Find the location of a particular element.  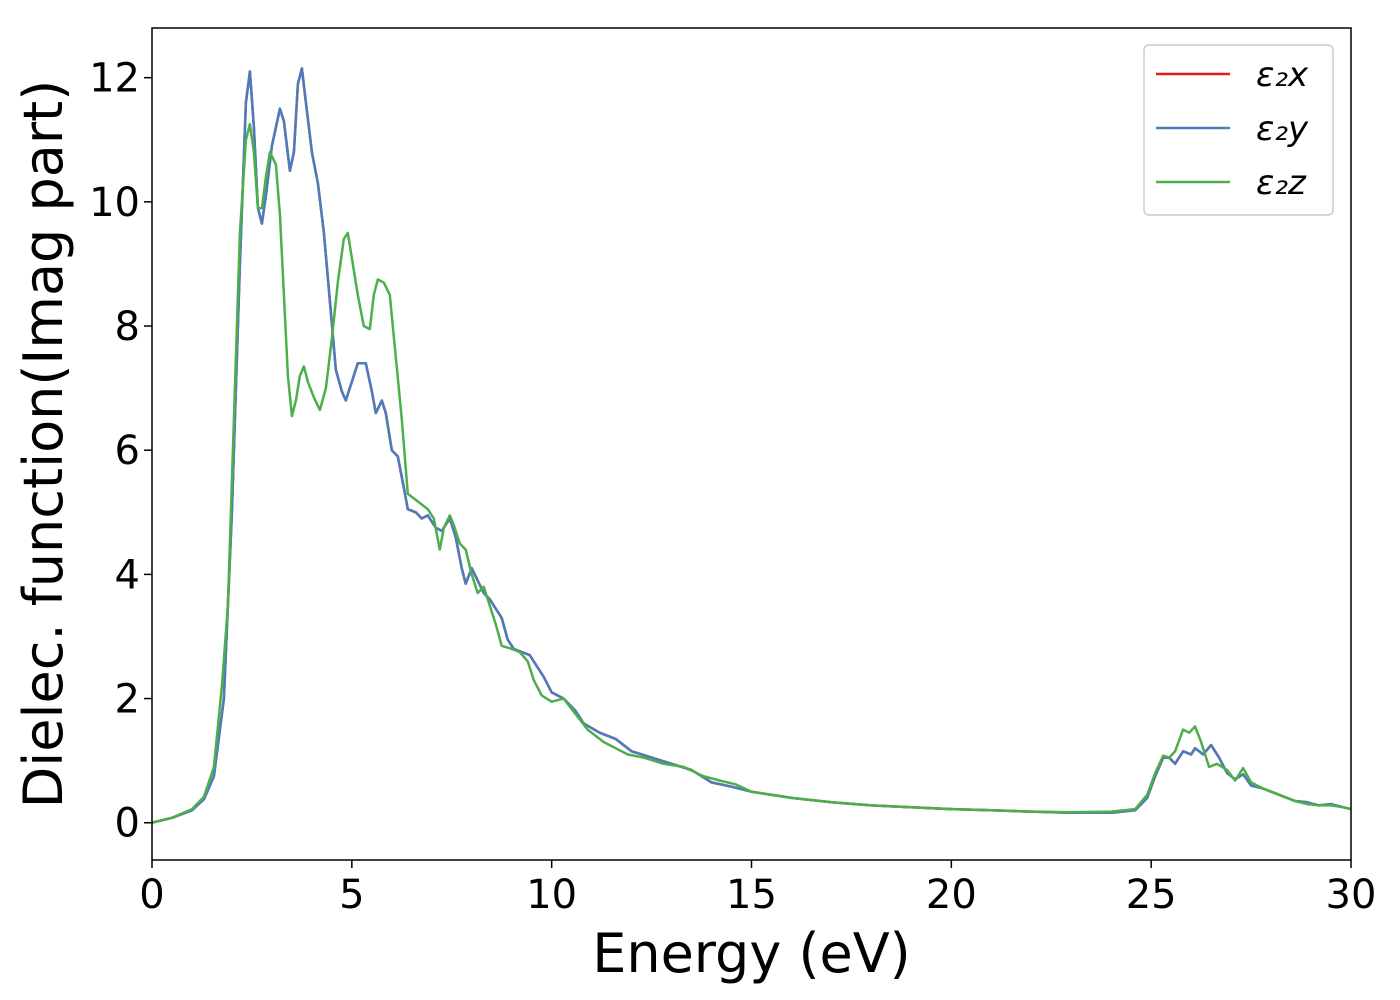

x-axis-title: Energy (eV) is located at coordinates (751, 953).